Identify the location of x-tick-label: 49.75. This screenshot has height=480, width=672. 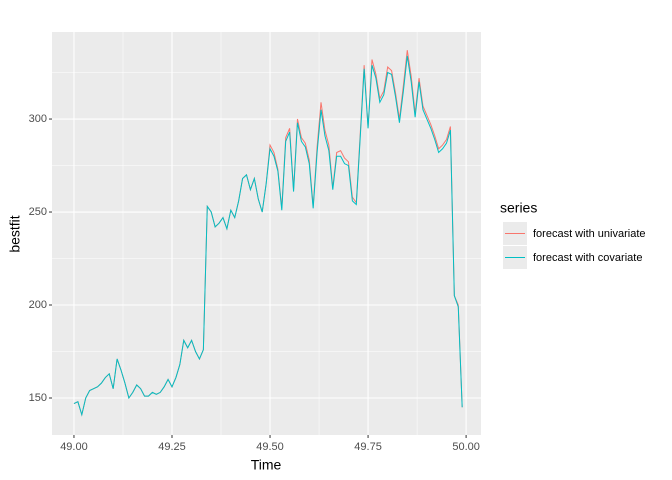
(368, 447).